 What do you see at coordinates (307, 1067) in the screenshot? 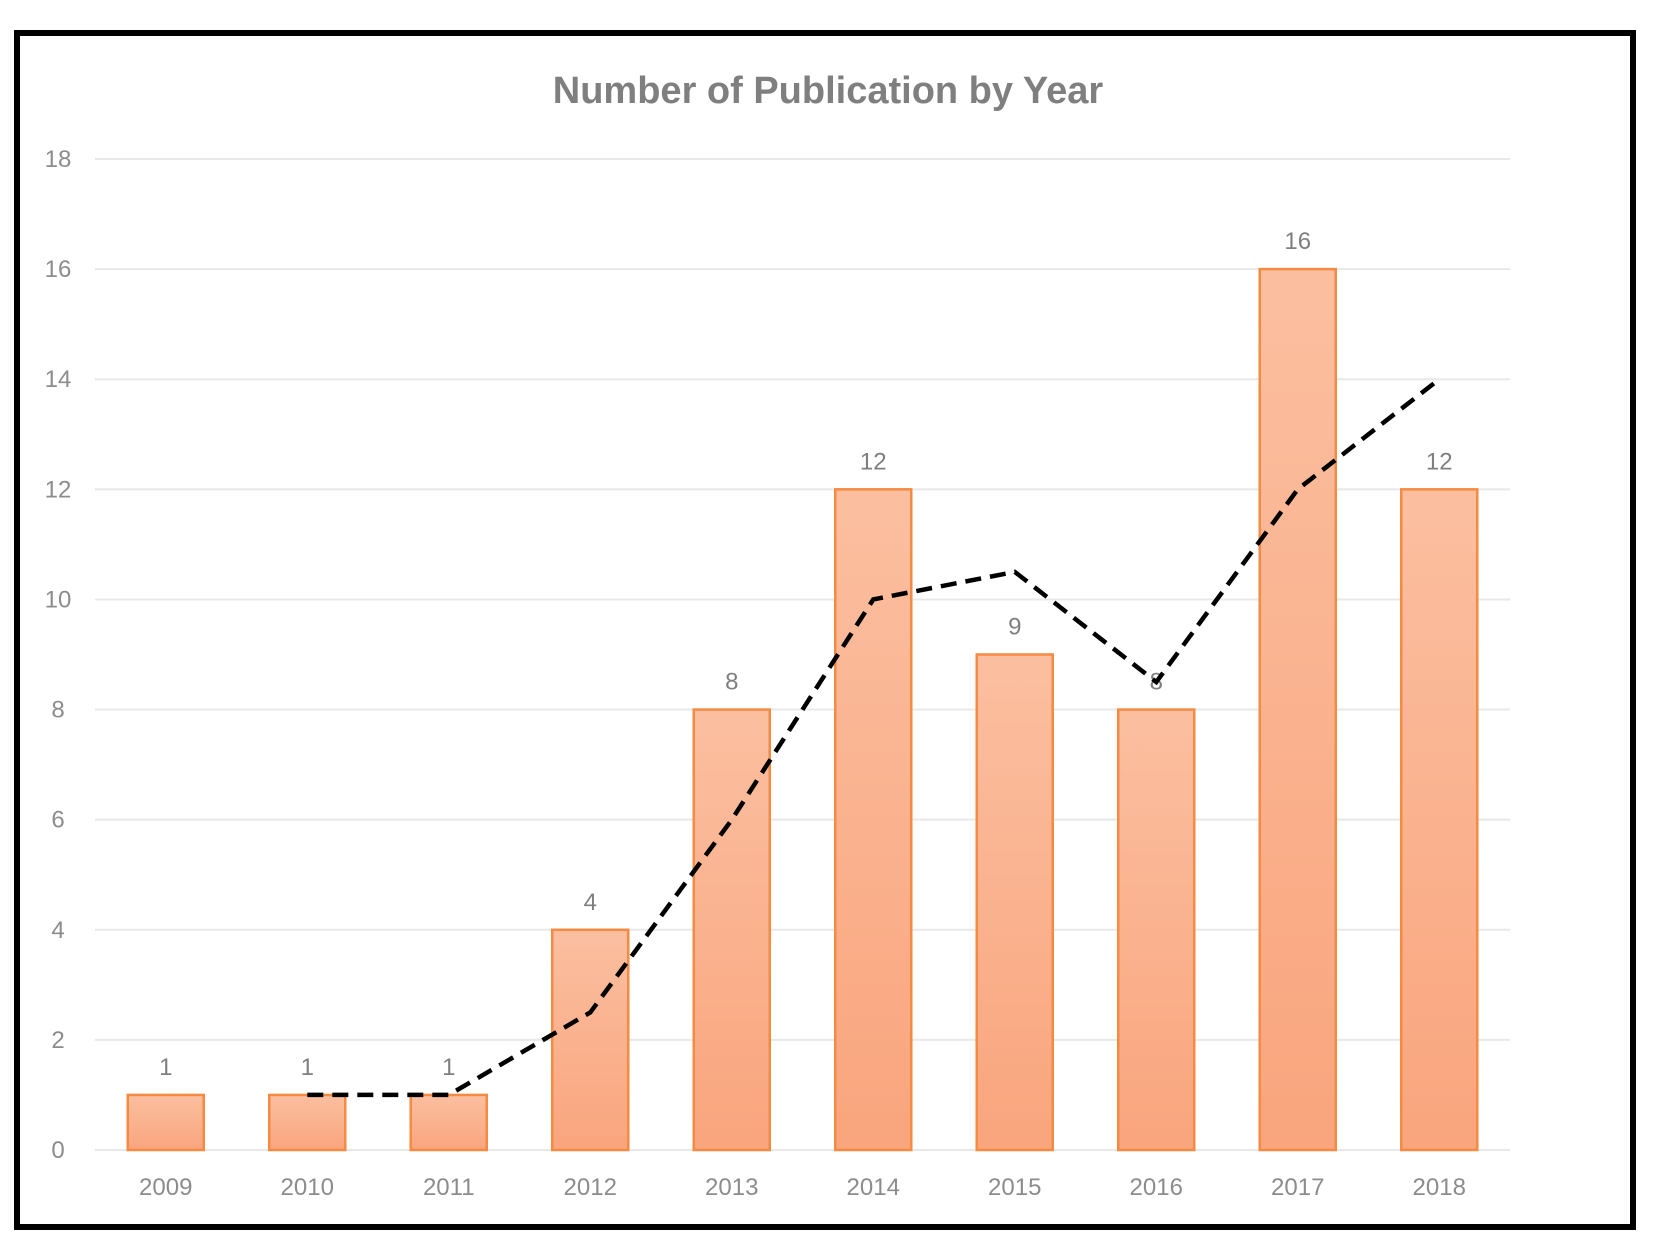
I see `data-label-2010: 1` at bounding box center [307, 1067].